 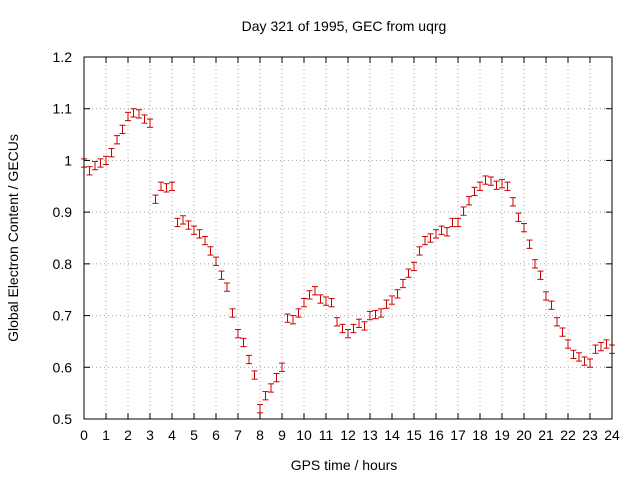 What do you see at coordinates (128, 435) in the screenshot?
I see `x-tick-label: 2` at bounding box center [128, 435].